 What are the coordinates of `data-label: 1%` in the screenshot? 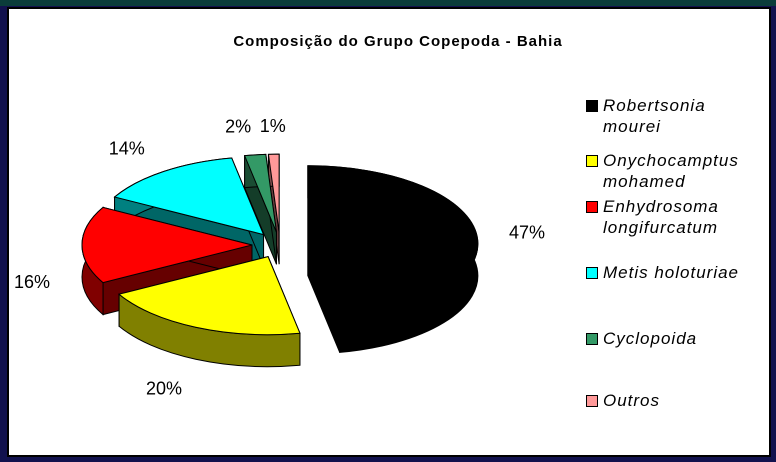 It's located at (273, 126).